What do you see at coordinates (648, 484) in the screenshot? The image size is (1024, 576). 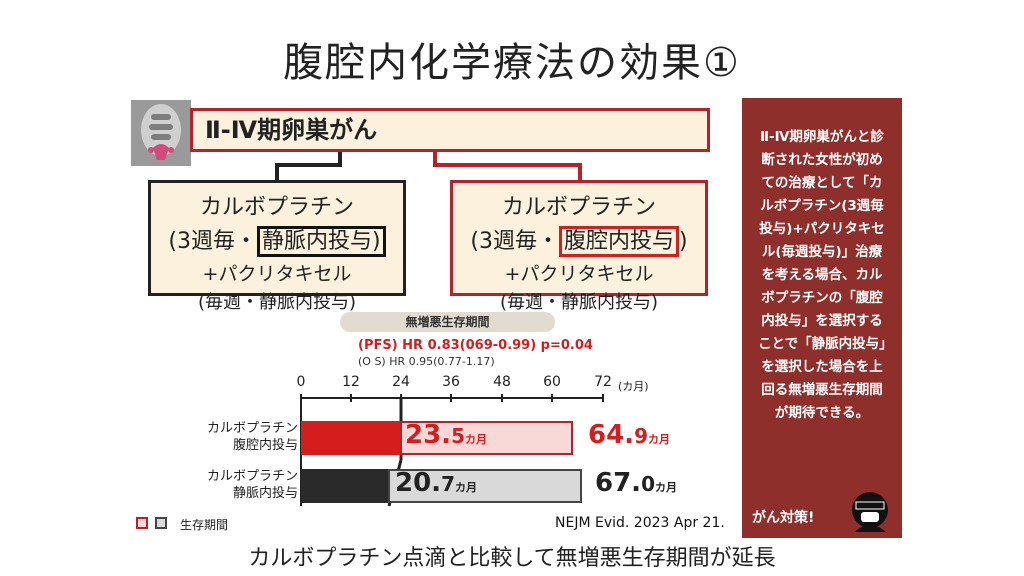 I see `value-os-iv-dec: 0` at bounding box center [648, 484].